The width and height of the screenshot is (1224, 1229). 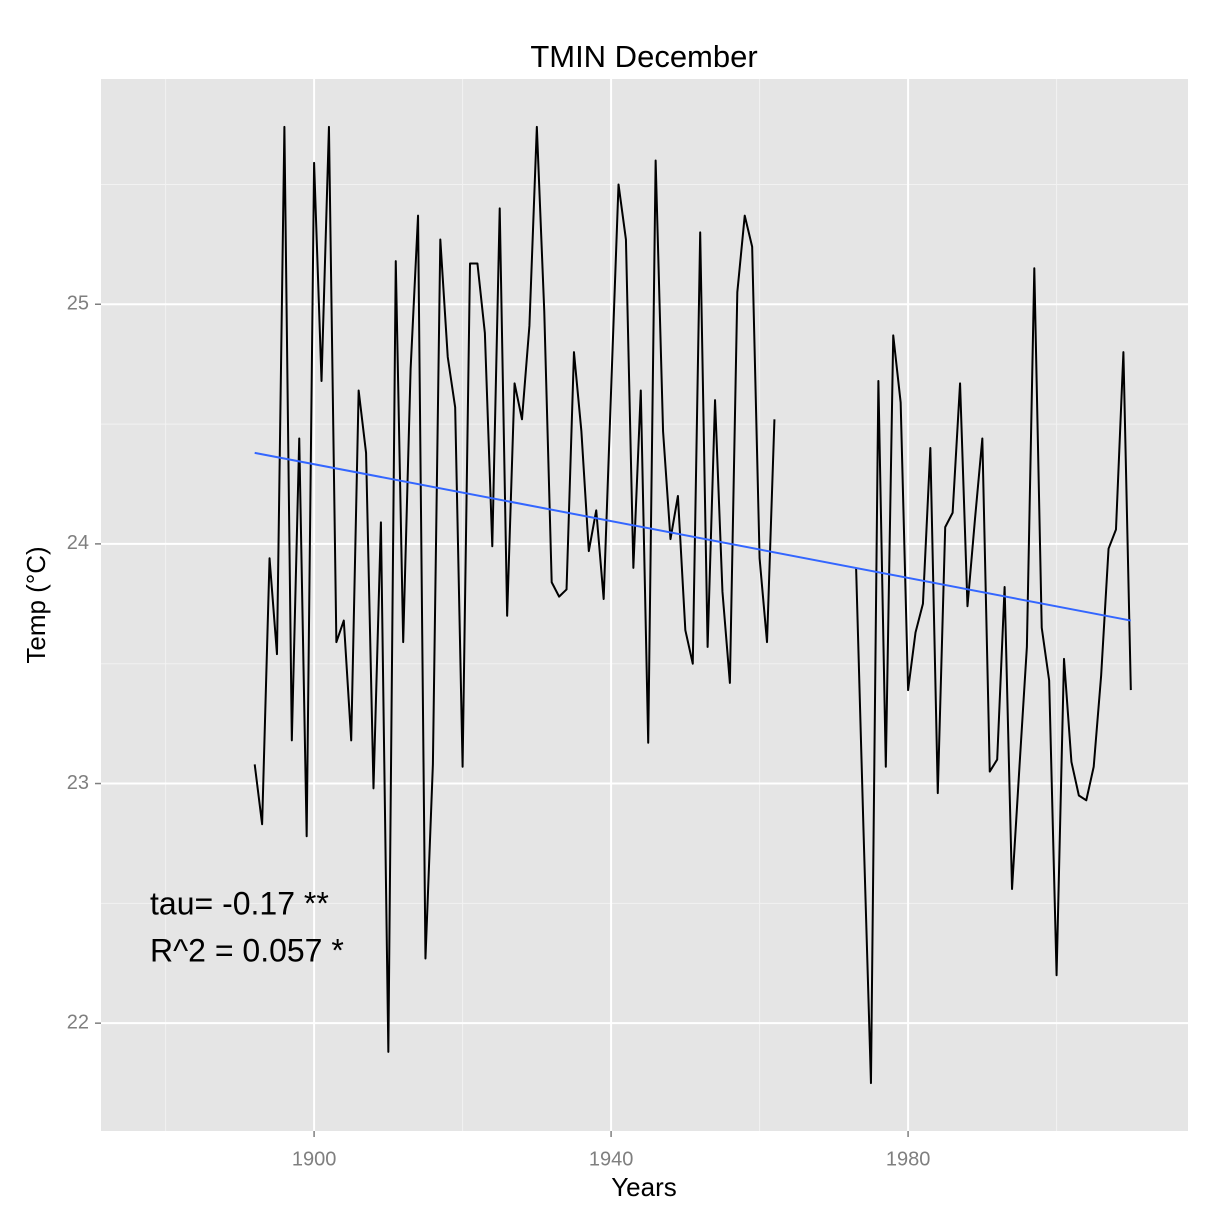 I want to click on y-tick-label: 23, so click(x=78, y=783).